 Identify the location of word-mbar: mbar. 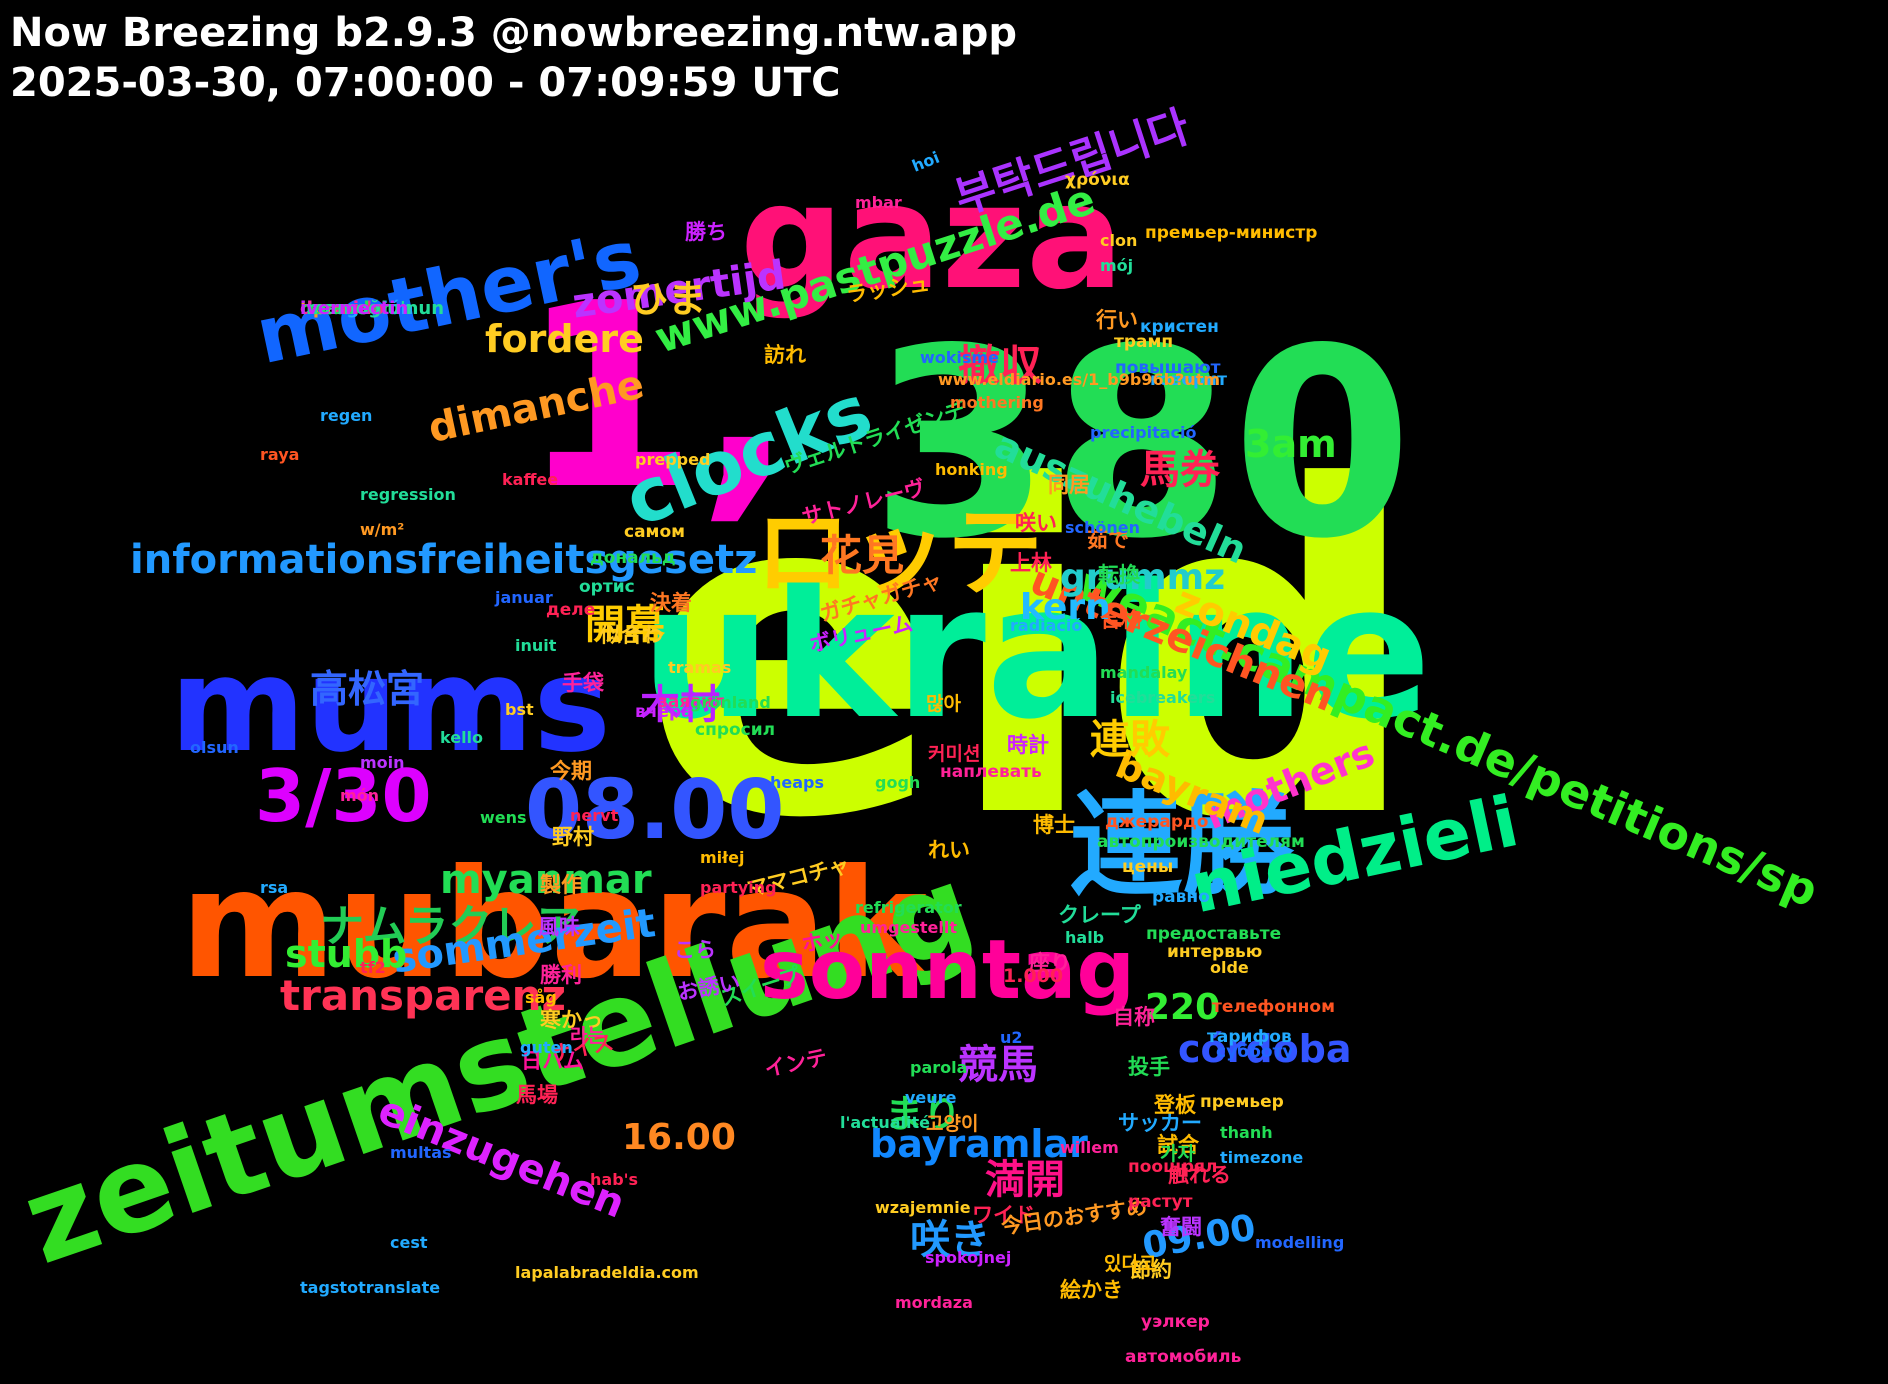
(878, 202).